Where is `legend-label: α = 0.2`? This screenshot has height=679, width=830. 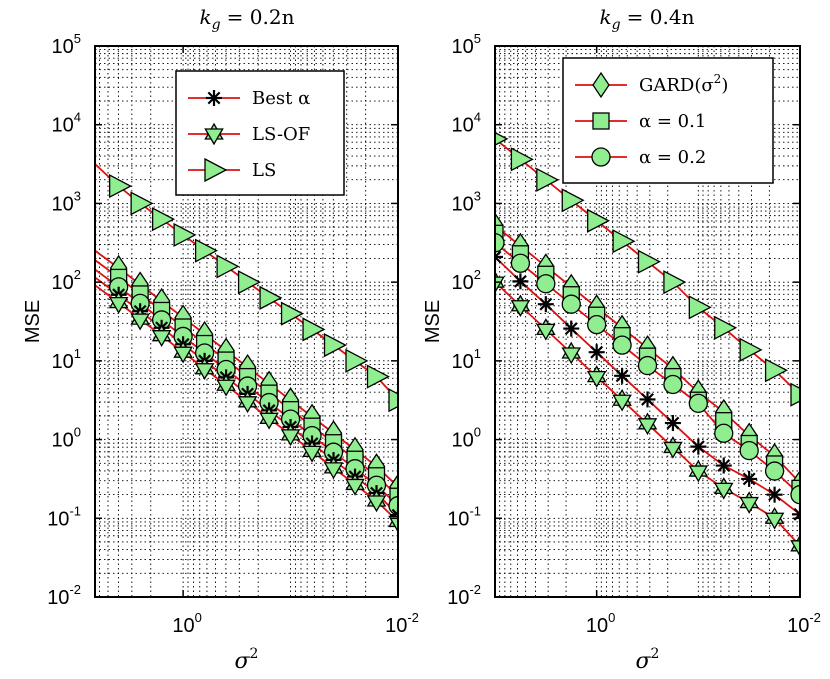
legend-label: α = 0.2 is located at coordinates (672, 157).